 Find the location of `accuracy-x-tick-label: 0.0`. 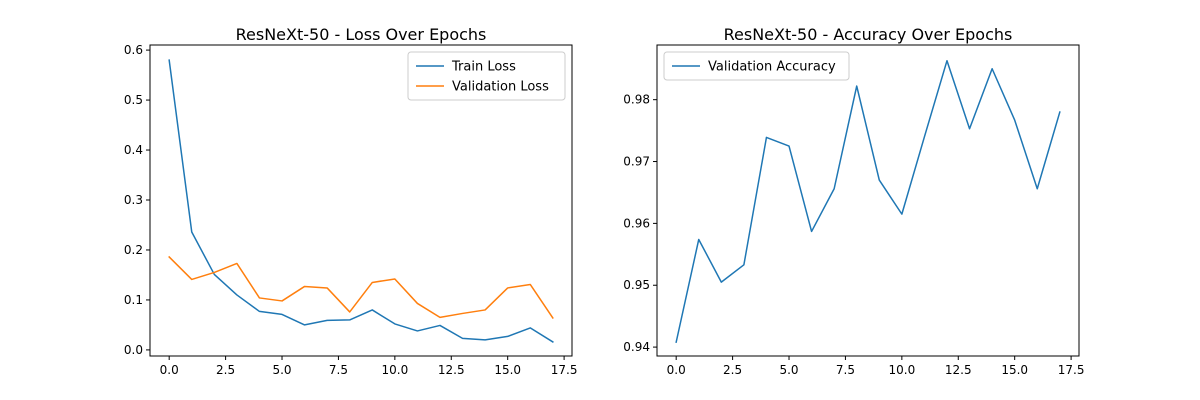

accuracy-x-tick-label: 0.0 is located at coordinates (676, 370).